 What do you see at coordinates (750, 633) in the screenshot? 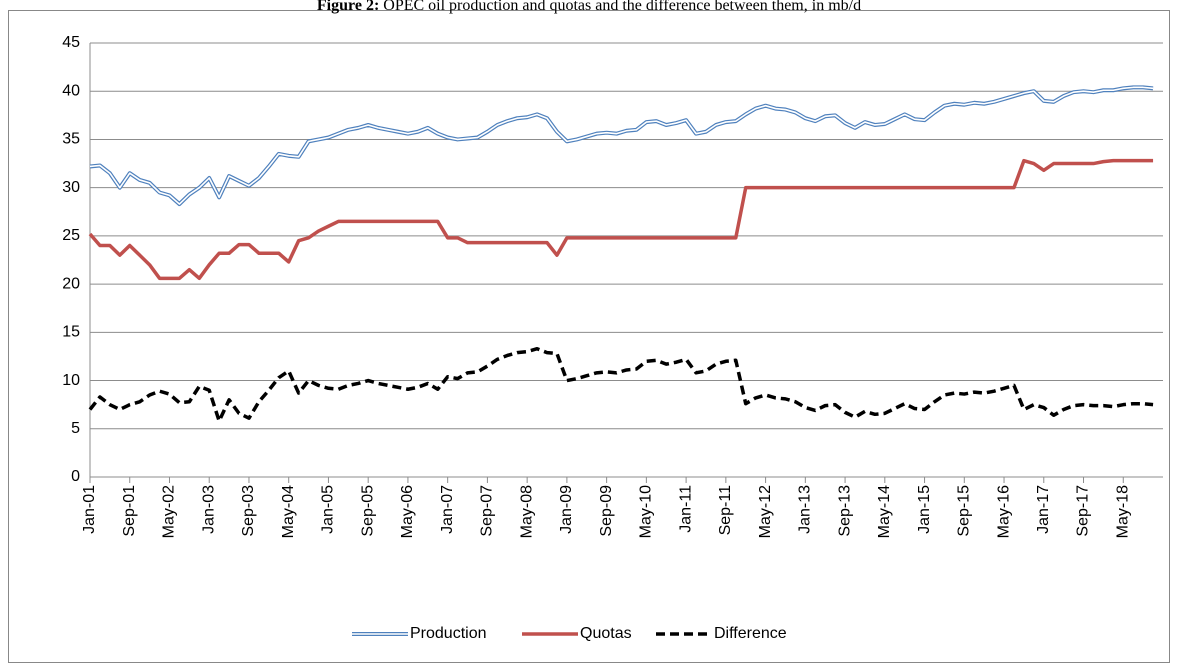
I see `legend-label: Difference` at bounding box center [750, 633].